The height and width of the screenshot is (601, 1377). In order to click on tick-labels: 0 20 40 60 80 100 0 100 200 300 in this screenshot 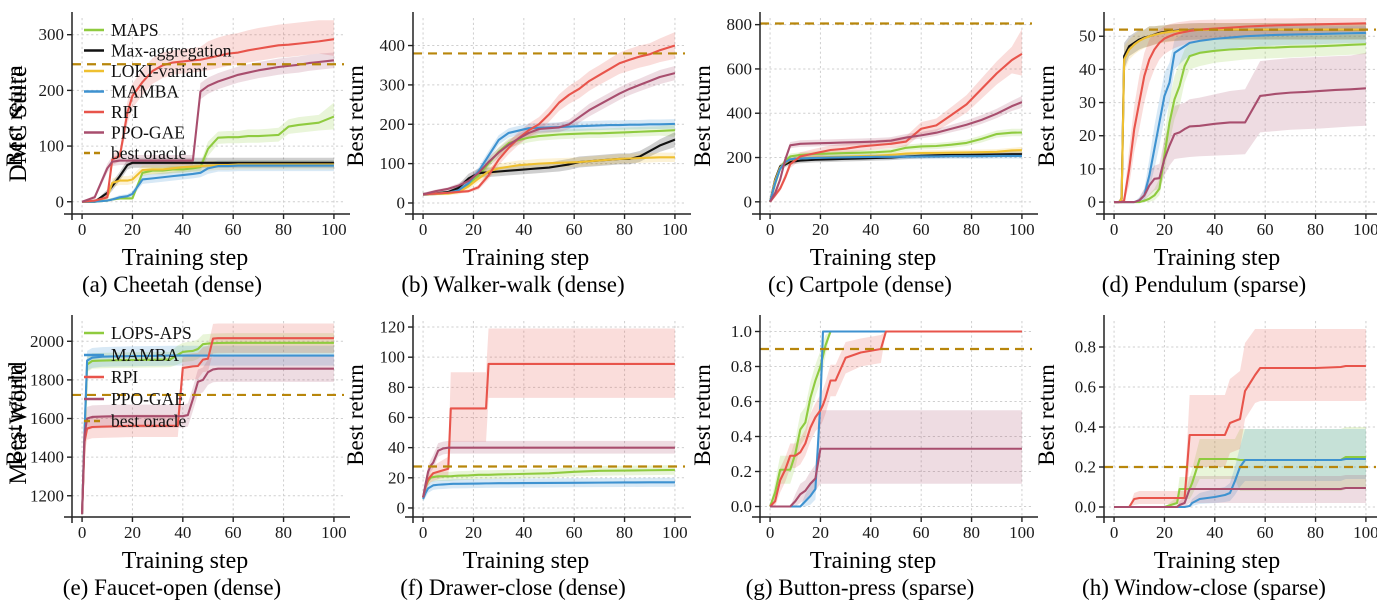, I will do `click(193, 132)`.